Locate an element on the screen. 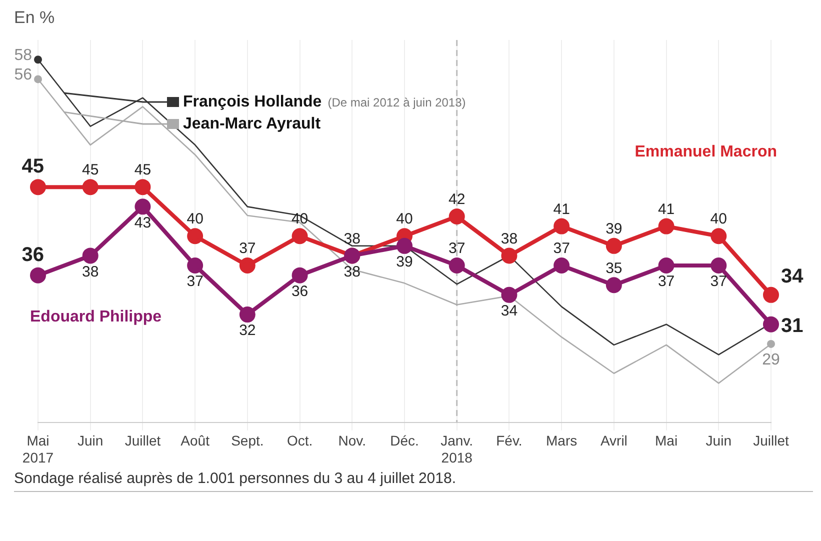  x-tick-label: Mars is located at coordinates (562, 440).